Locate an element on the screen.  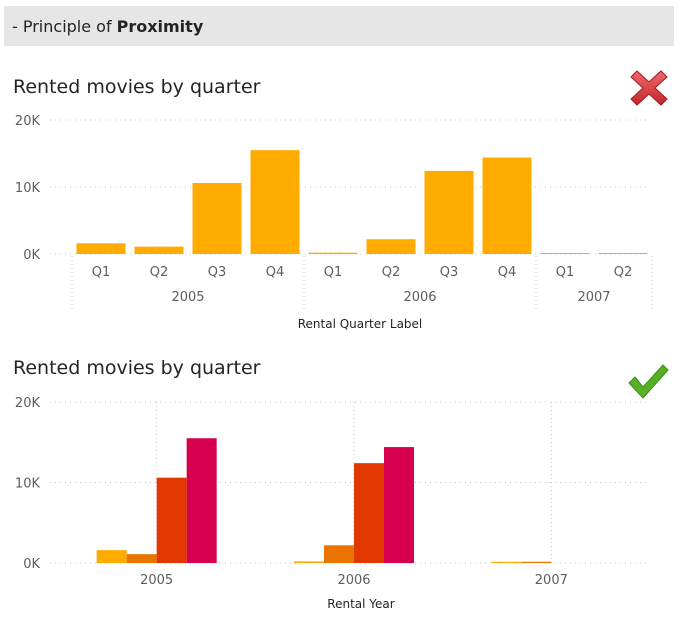
header-prefix: - Principle of is located at coordinates (62, 26).